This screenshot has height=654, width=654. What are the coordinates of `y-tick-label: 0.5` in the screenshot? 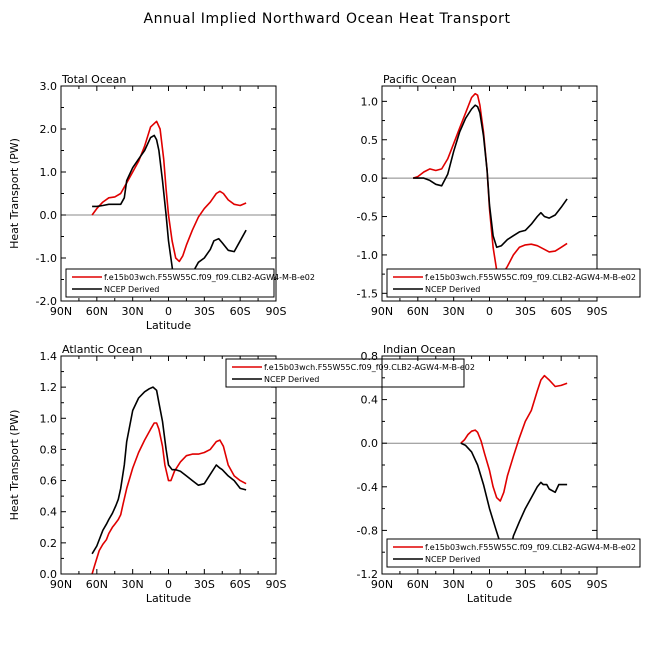 It's located at (370, 140).